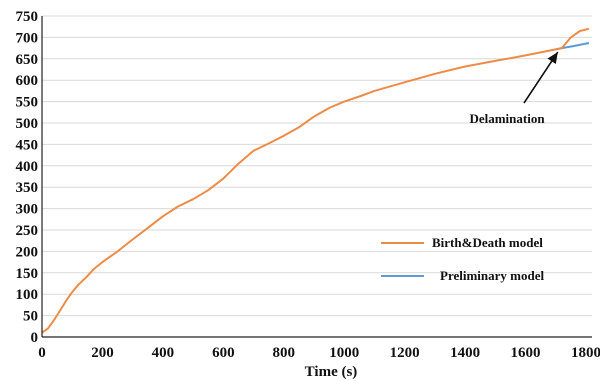 This screenshot has width=600, height=381. What do you see at coordinates (27, 274) in the screenshot?
I see `y-tick-label: 150` at bounding box center [27, 274].